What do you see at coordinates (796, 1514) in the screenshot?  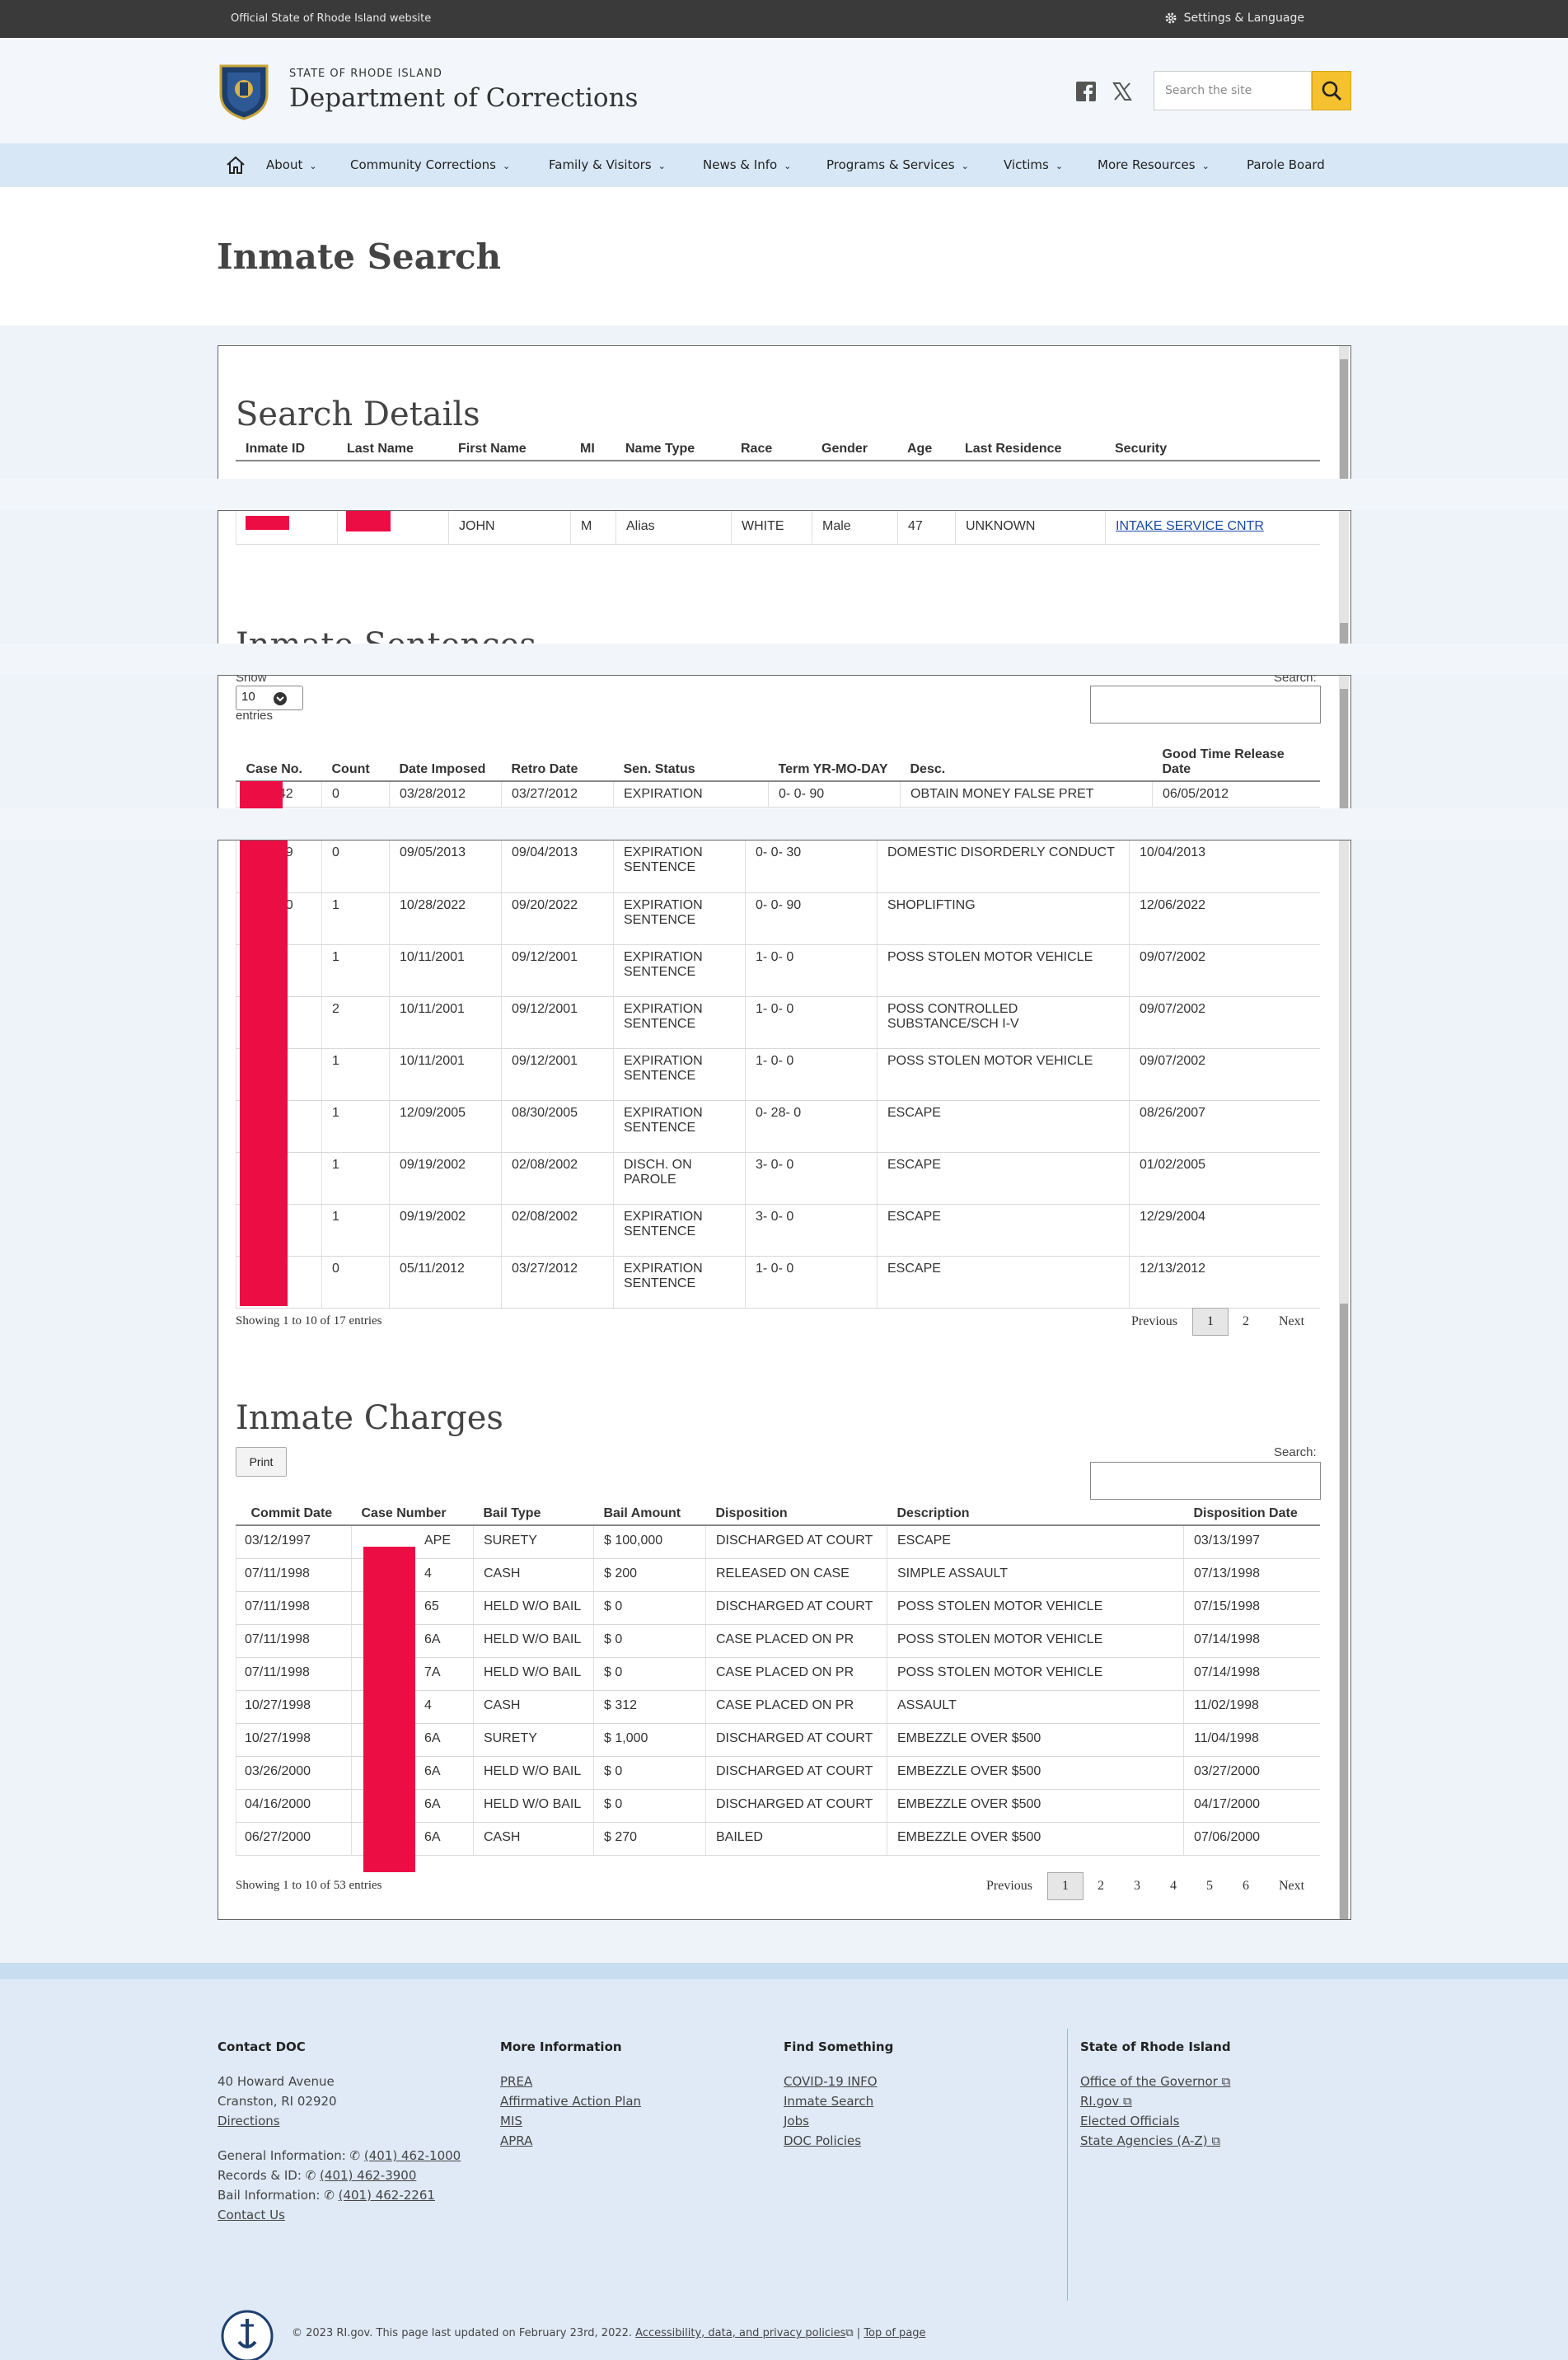 I see `col-disposition: Disposition` at bounding box center [796, 1514].